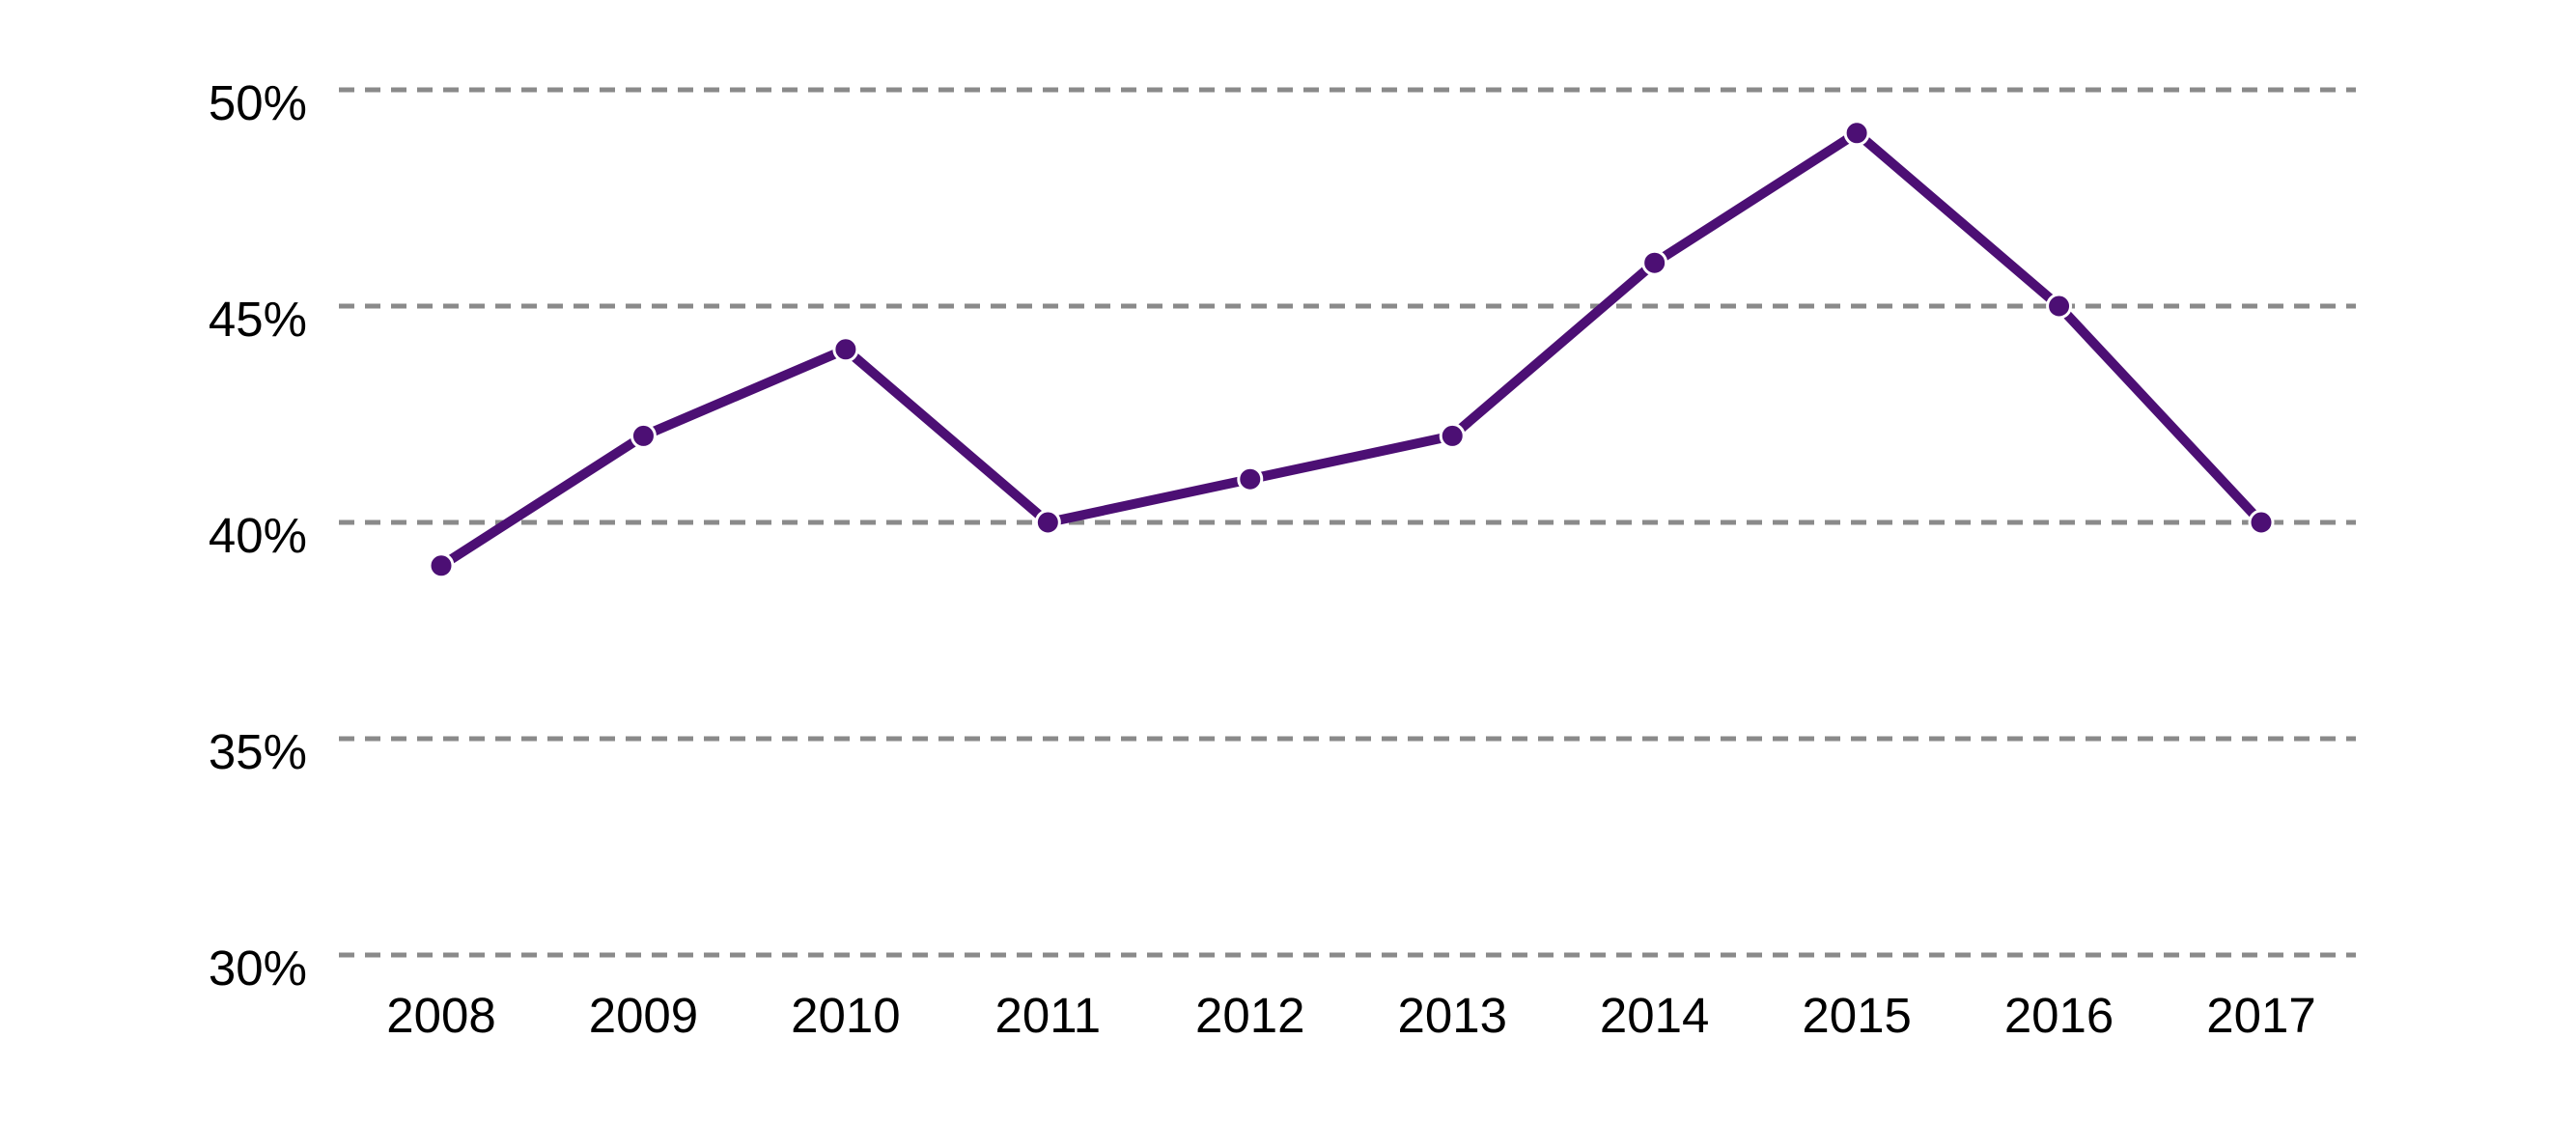 Image resolution: width=2576 pixels, height=1123 pixels. I want to click on x-axis-tick-label-2010: 2010, so click(846, 1015).